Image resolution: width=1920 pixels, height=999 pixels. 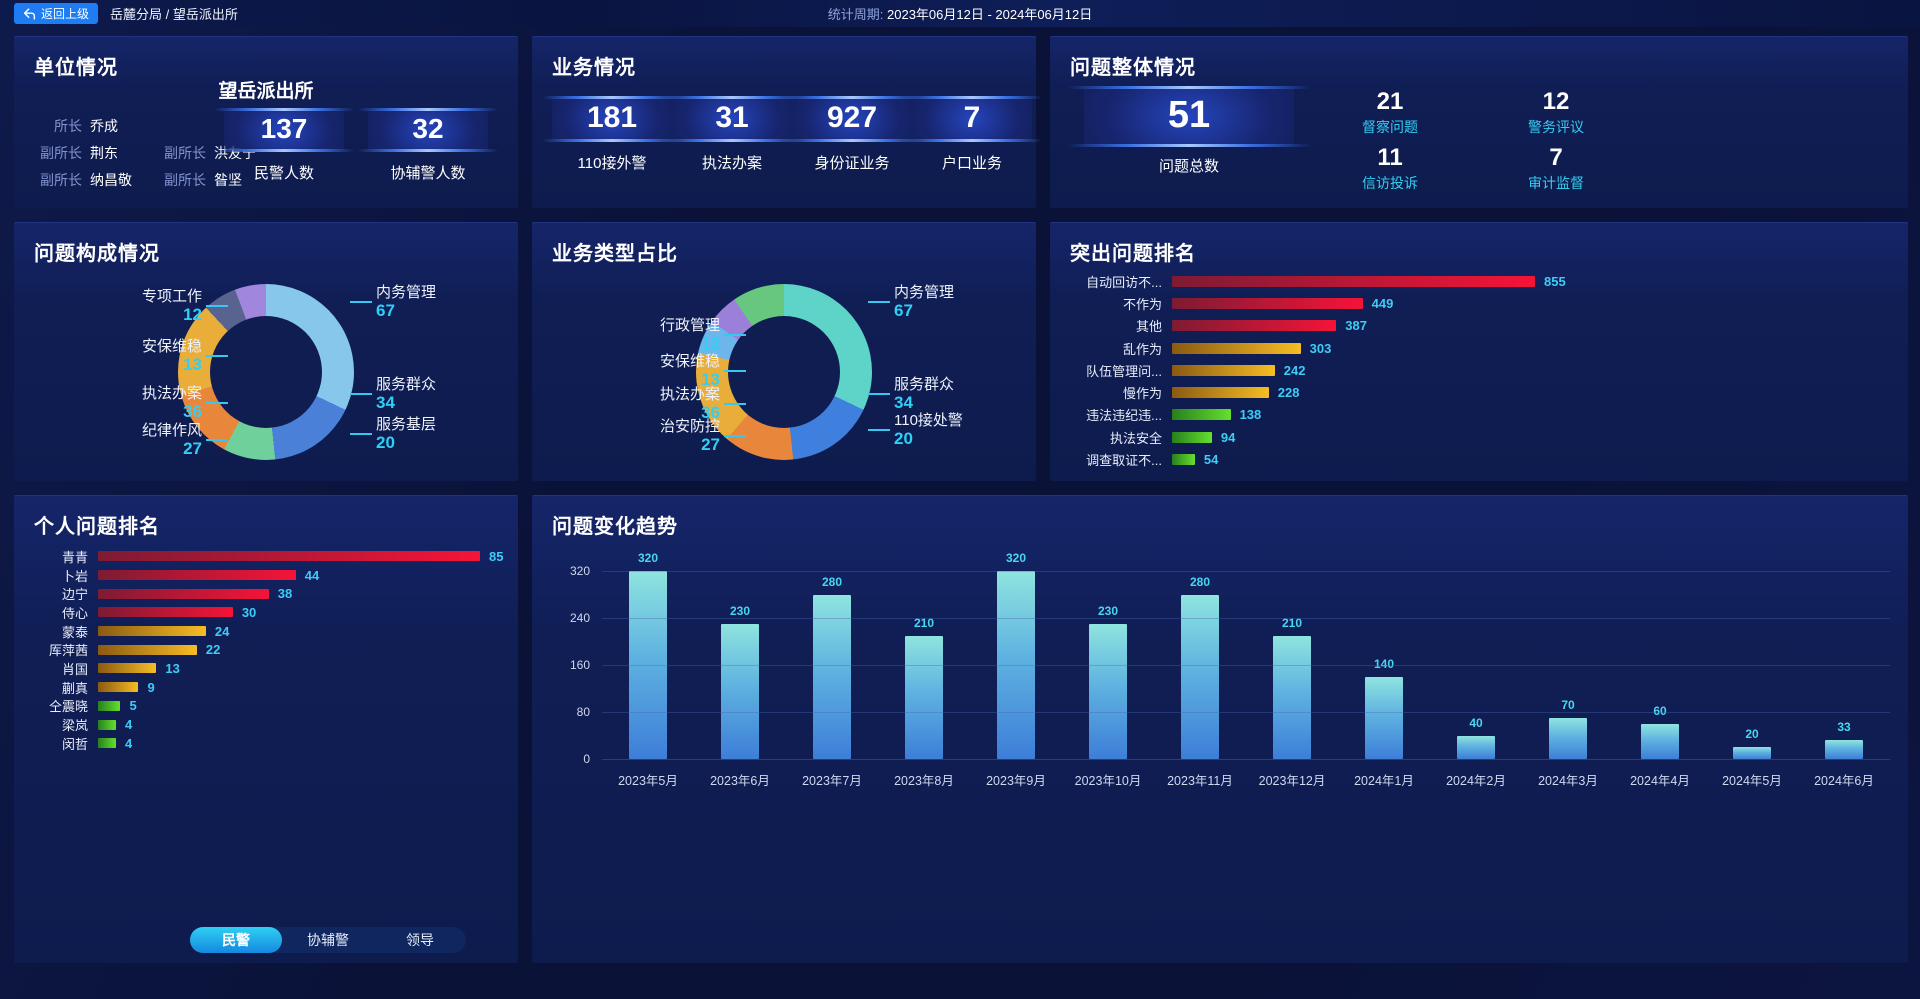 What do you see at coordinates (1320, 348) in the screenshot?
I see `bar-value: 303` at bounding box center [1320, 348].